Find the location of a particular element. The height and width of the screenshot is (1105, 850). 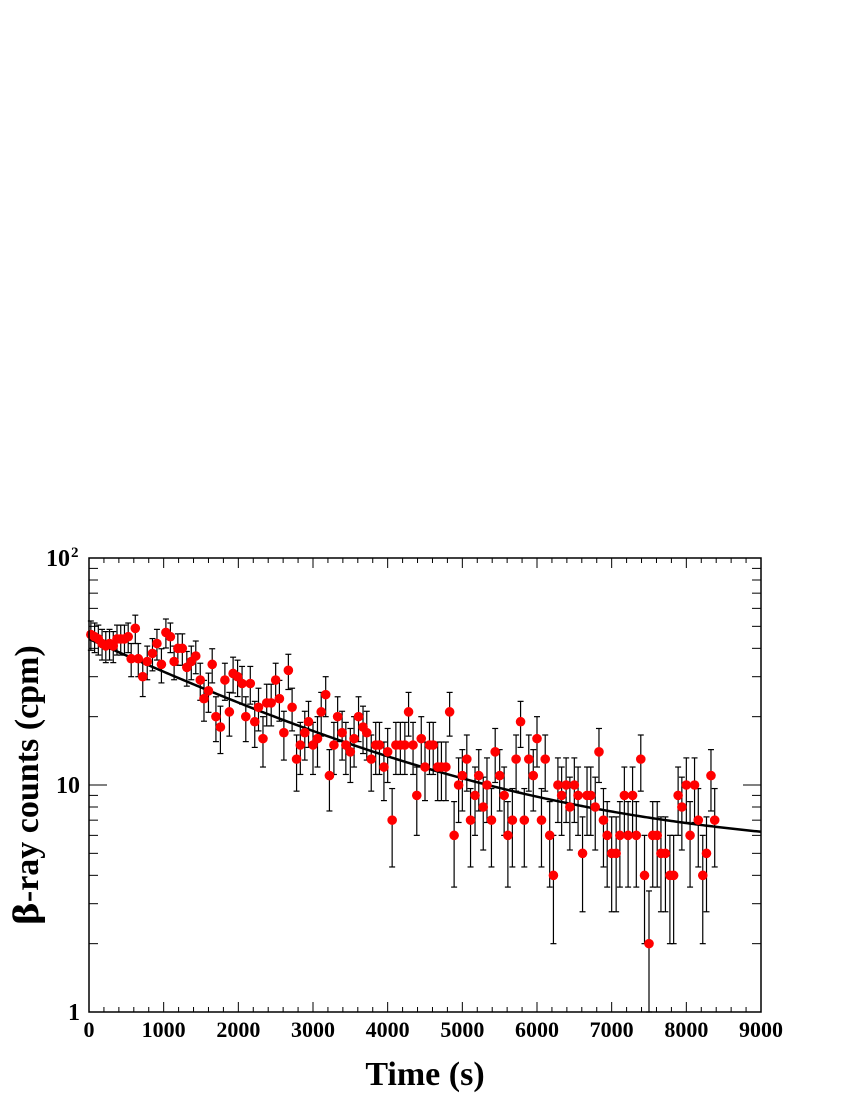

y-axis-title-symbol: β is located at coordinates (27, 913).